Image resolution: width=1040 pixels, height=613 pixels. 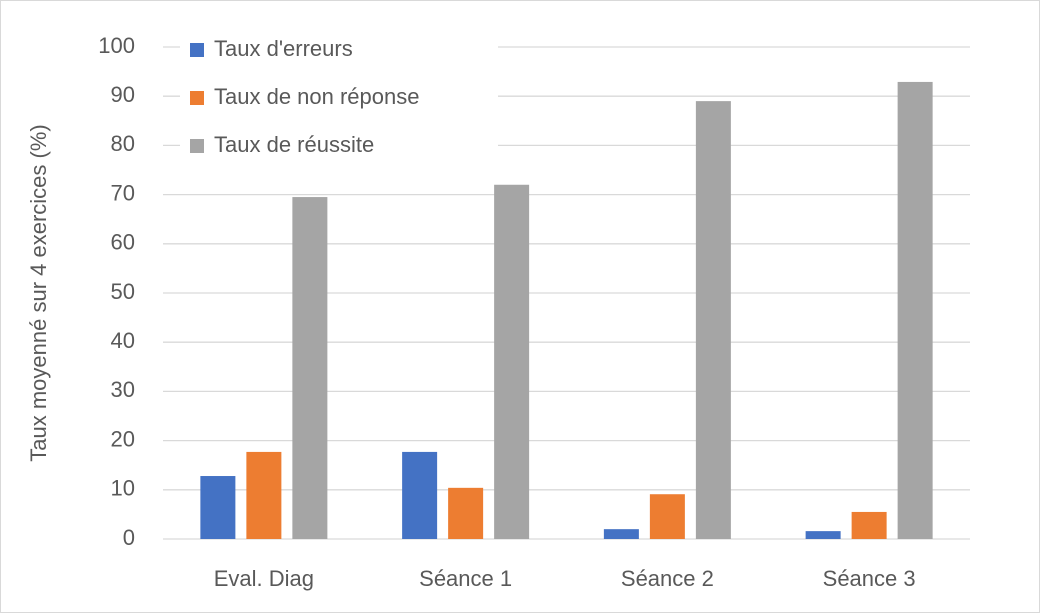 I want to click on y-tick-label: 0, so click(x=129, y=537).